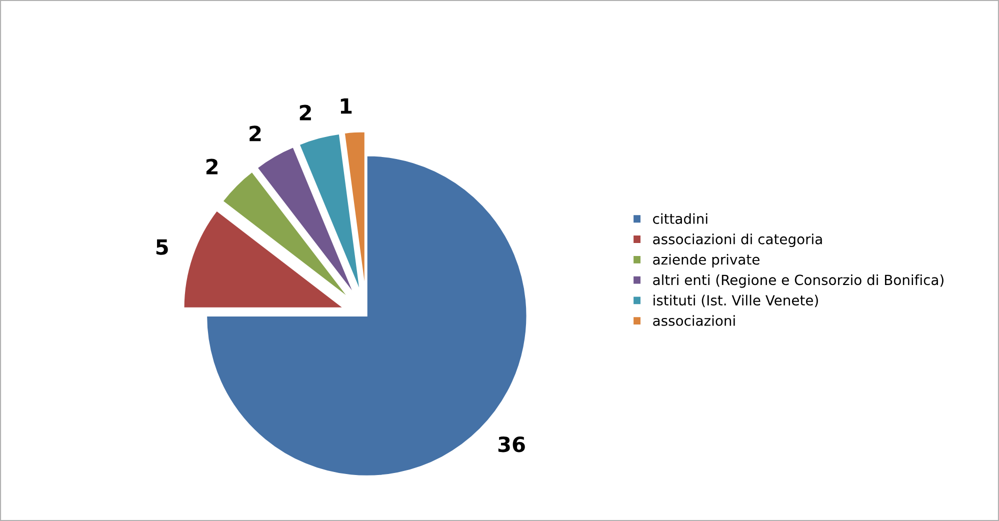  I want to click on legend-label: aziende private, so click(706, 261).